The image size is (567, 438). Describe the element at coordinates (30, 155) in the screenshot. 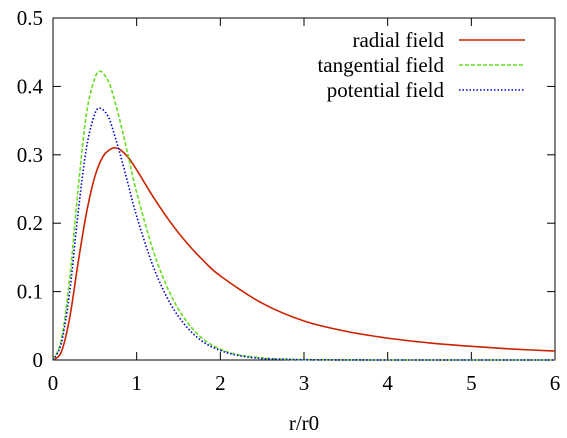

I see `y-tick-label: 0.3` at that location.